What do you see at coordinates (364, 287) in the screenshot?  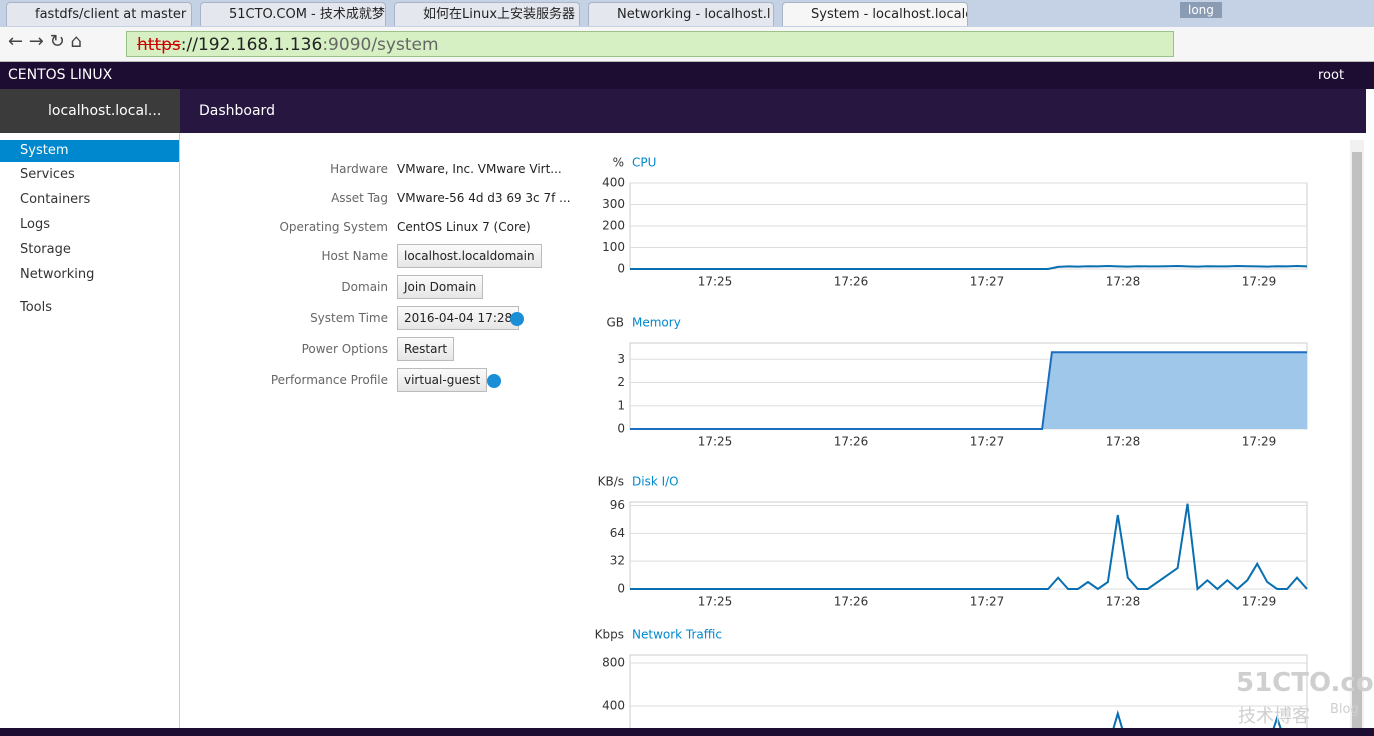 I see `info-label: Domain` at bounding box center [364, 287].